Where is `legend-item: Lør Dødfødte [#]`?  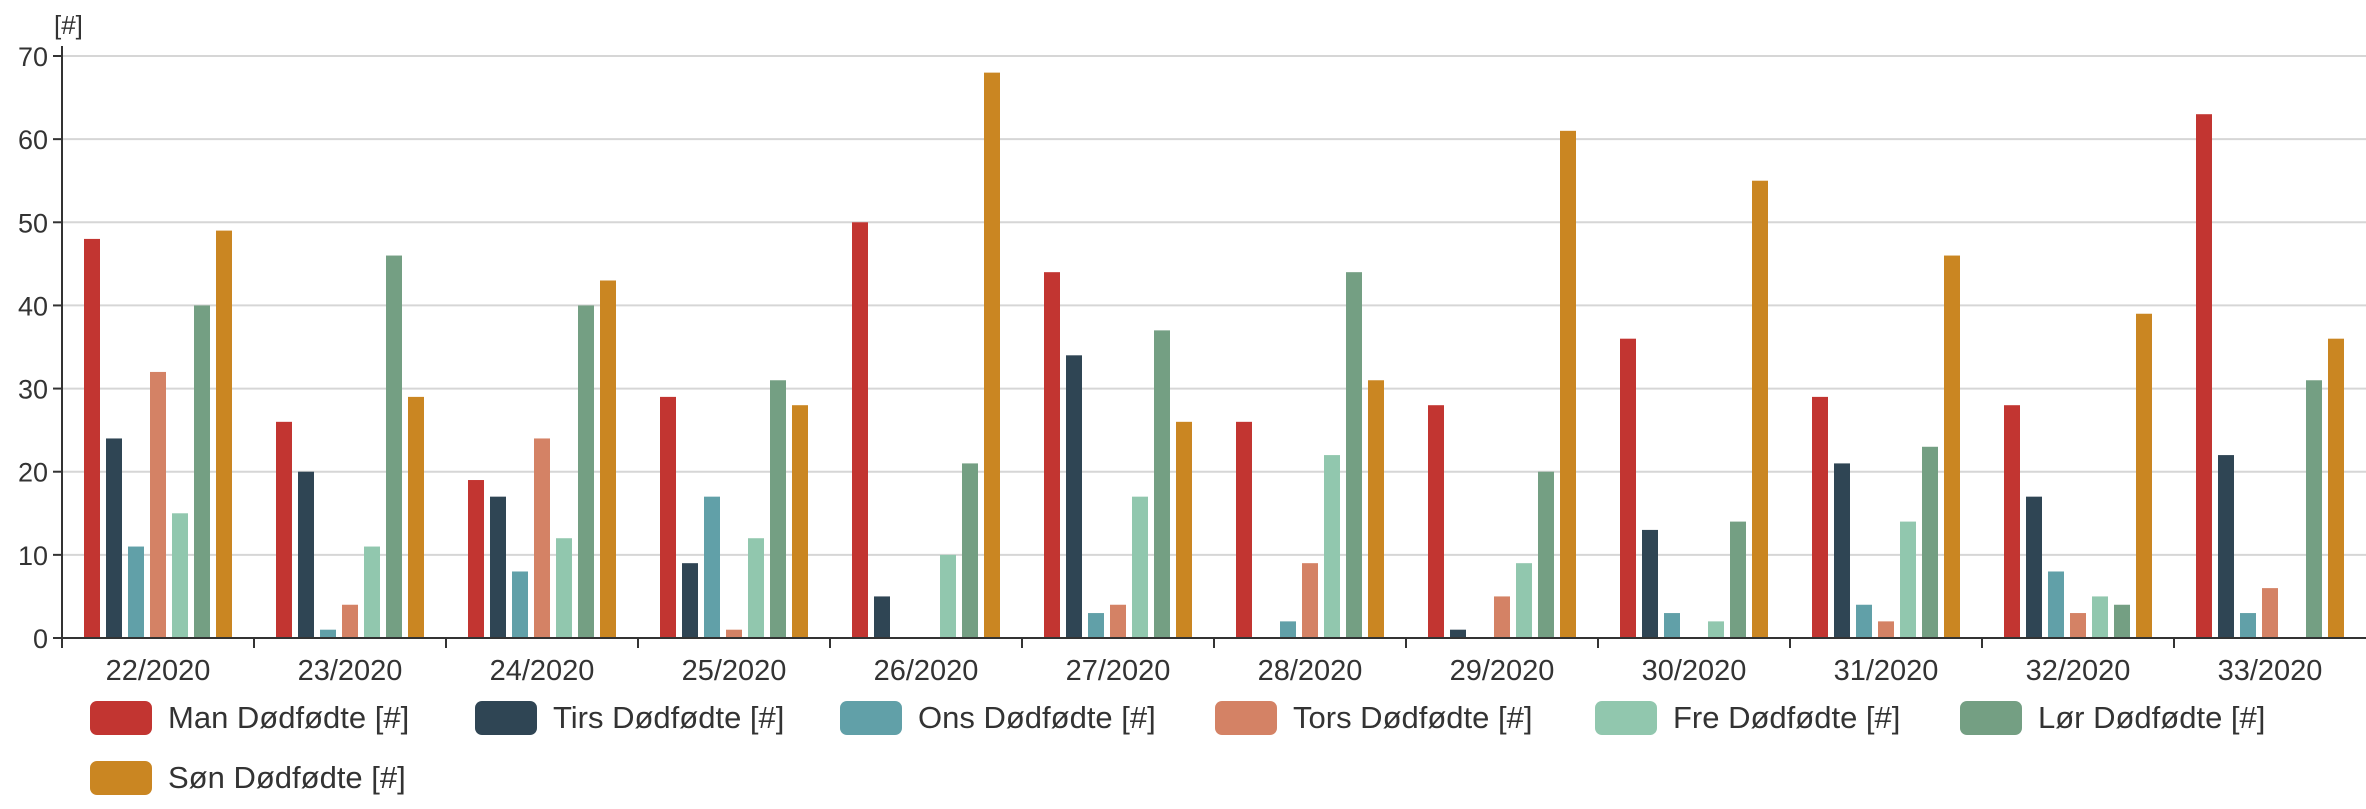 legend-item: Lør Dødfødte [#] is located at coordinates (2112, 718).